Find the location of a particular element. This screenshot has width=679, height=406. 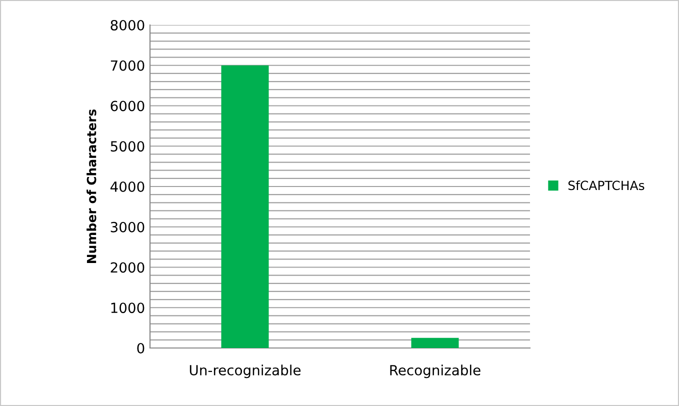

legend-label: SfCAPTCHAs is located at coordinates (606, 185).